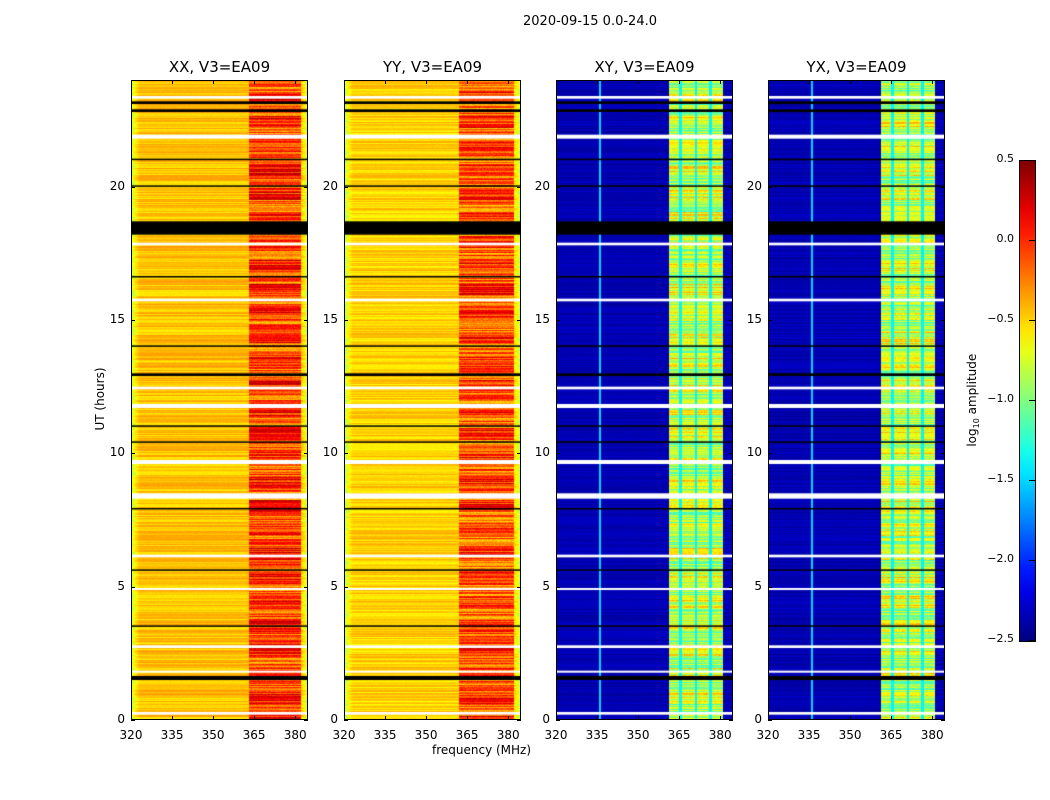 The image size is (1050, 800). What do you see at coordinates (1000, 398) in the screenshot?
I see `colorbar-tick-label: −1.0` at bounding box center [1000, 398].